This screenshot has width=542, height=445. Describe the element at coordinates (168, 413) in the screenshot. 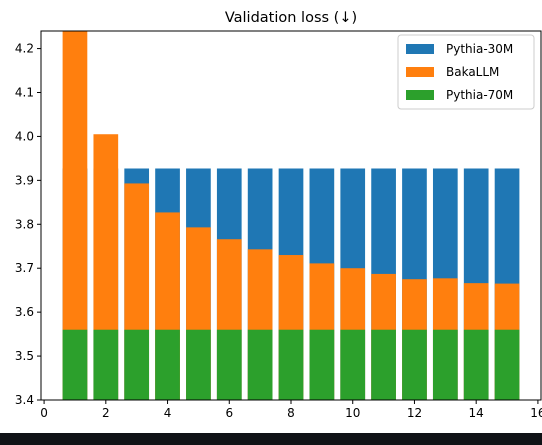

I see `x-tick-label: 4` at that location.